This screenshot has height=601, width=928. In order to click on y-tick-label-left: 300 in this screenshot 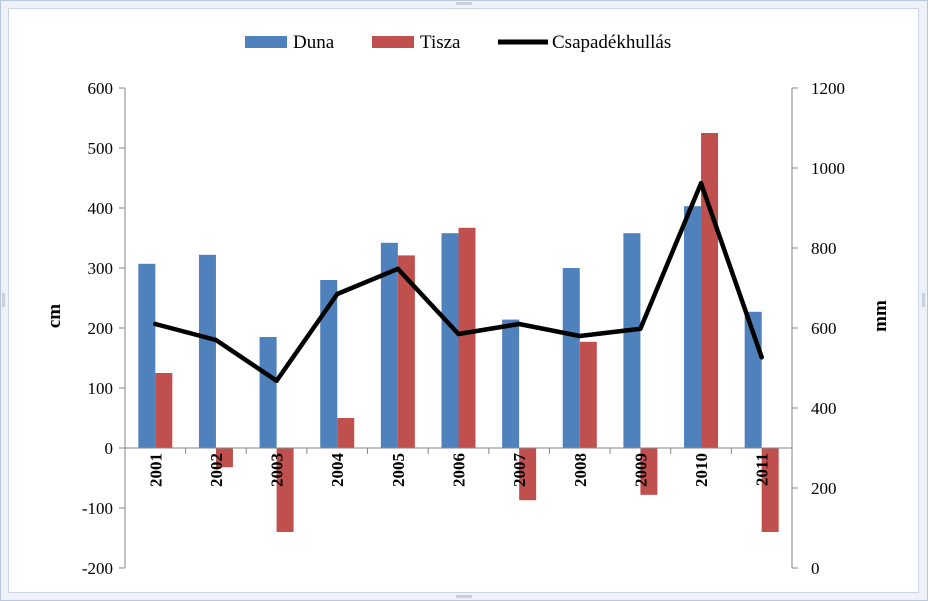, I will do `click(101, 268)`.